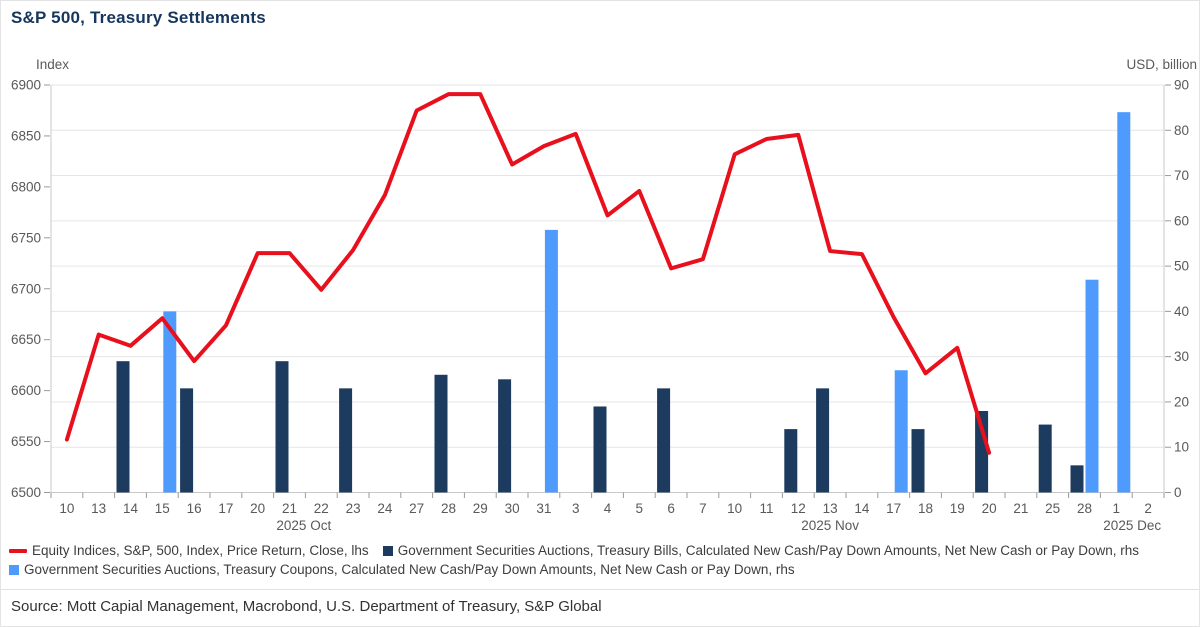 This screenshot has width=1200, height=627. I want to click on svg-text: 6800, so click(26, 186).